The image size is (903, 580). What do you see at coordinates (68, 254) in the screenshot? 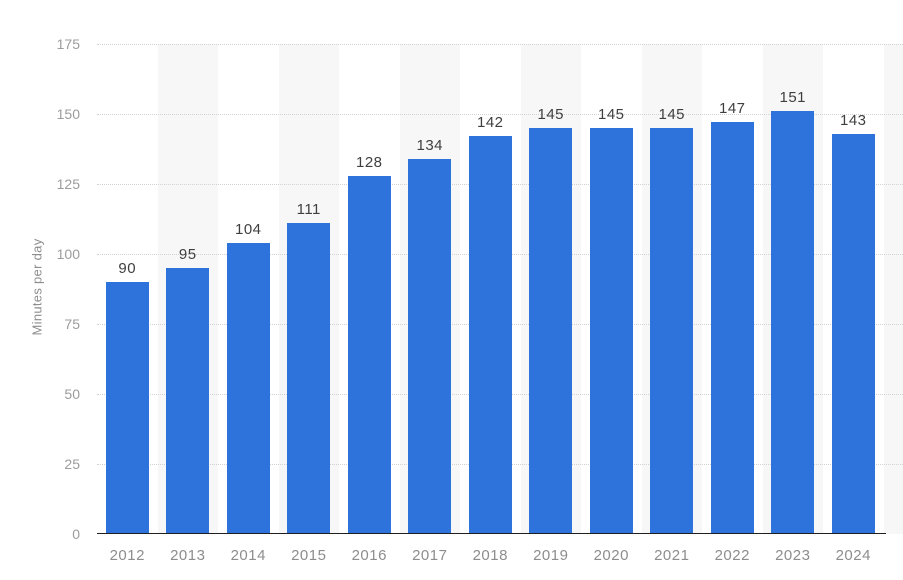
I see `y-tick-label: 100` at bounding box center [68, 254].